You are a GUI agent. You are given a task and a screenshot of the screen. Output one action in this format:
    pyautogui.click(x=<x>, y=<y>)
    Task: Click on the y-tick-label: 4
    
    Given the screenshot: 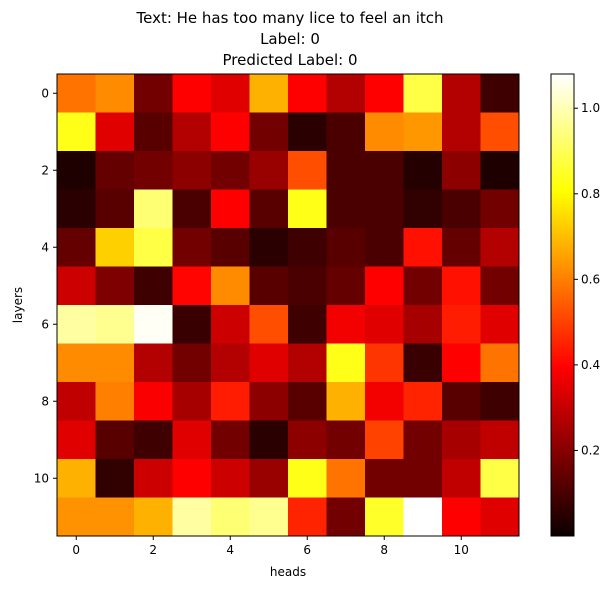 What is the action you would take?
    pyautogui.click(x=45, y=247)
    